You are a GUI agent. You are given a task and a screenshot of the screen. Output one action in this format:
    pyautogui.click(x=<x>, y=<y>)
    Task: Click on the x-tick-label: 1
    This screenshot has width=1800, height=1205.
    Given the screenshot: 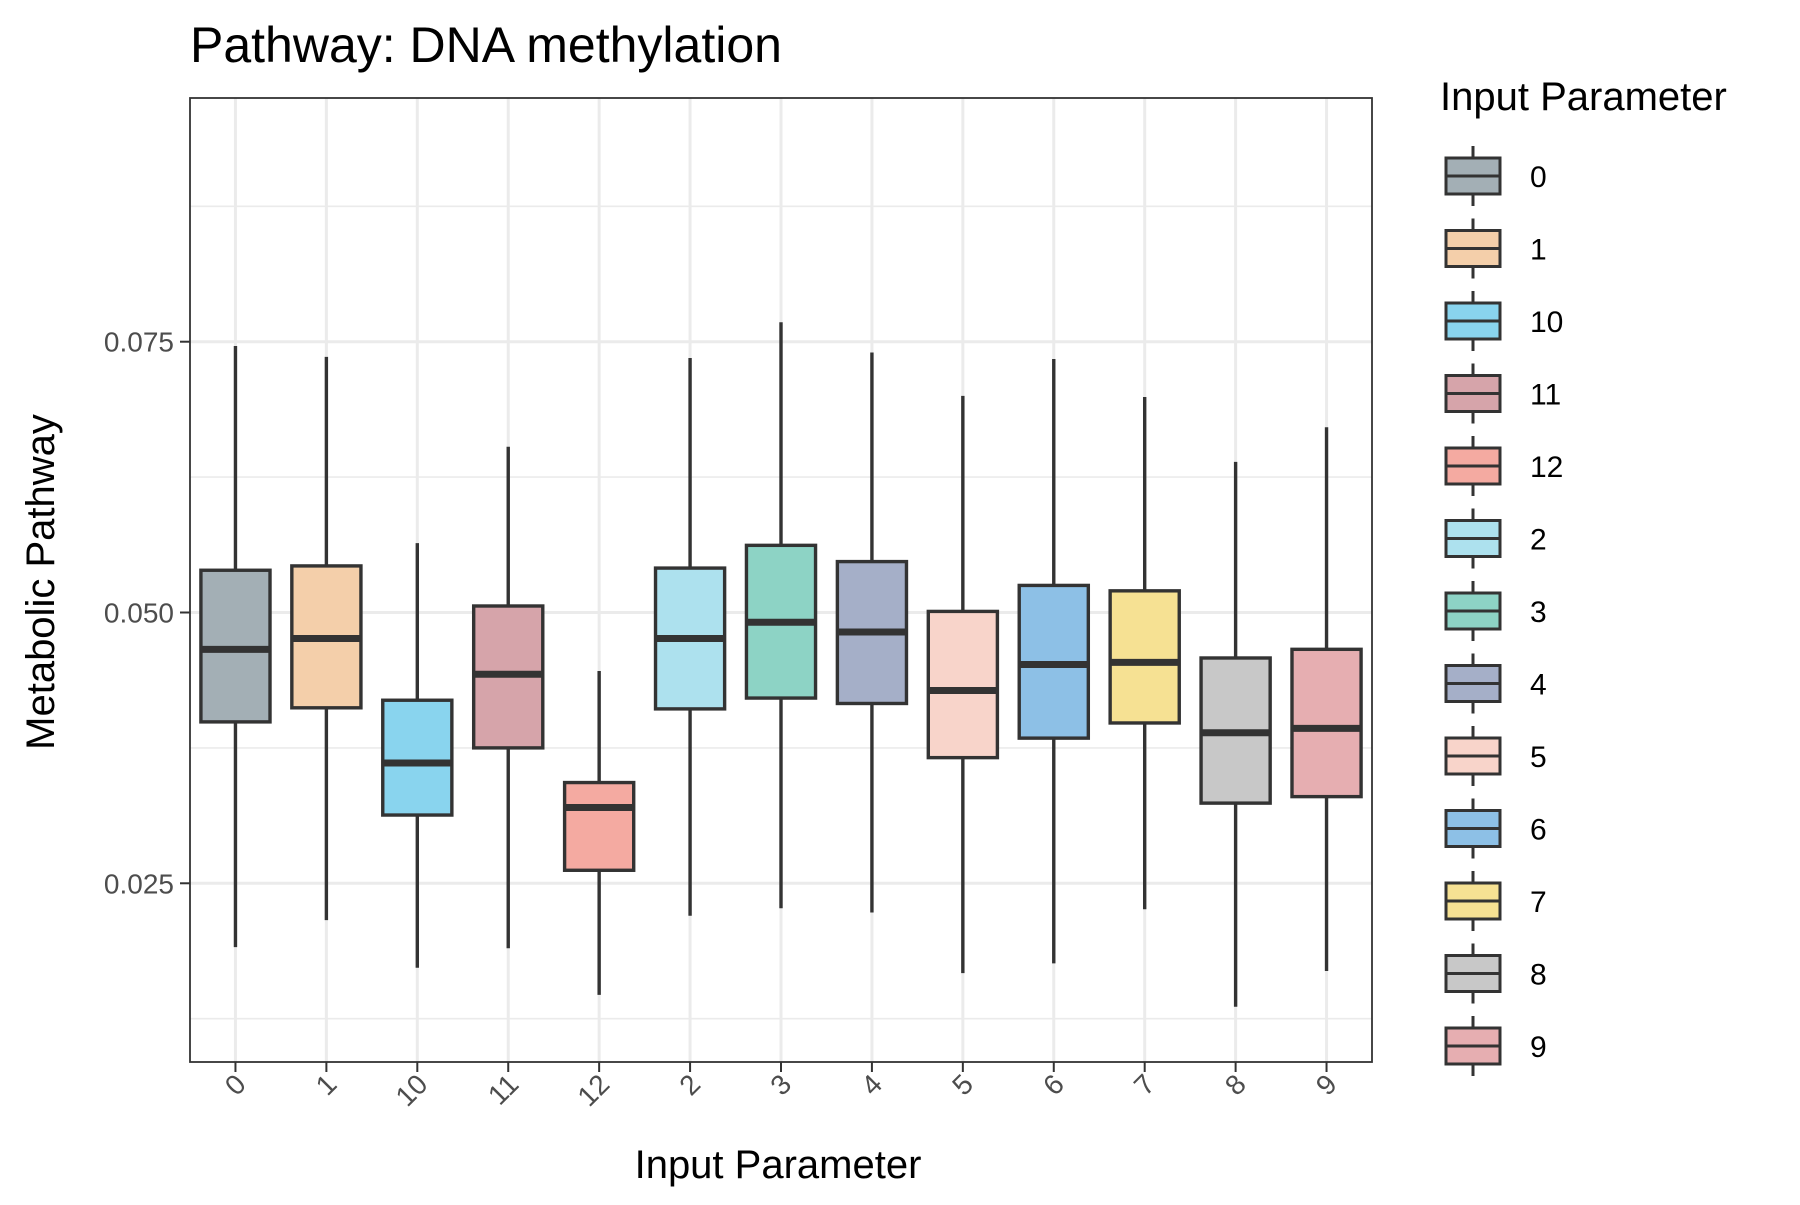 What is the action you would take?
    pyautogui.click(x=326, y=1084)
    